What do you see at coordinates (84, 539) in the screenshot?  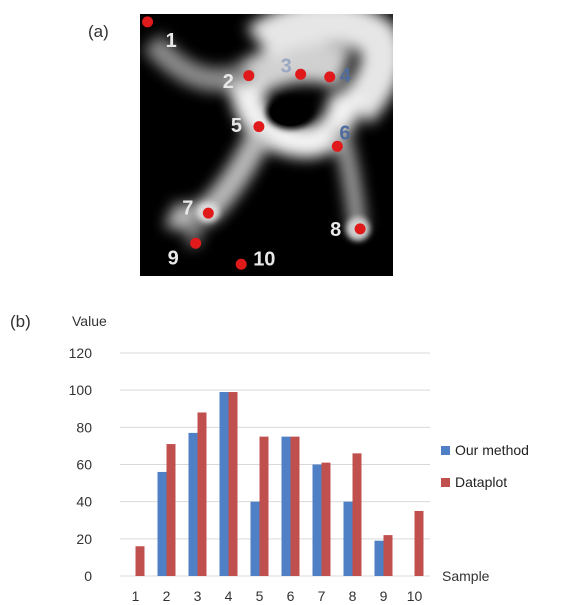 I see `y-tick-label: 20` at bounding box center [84, 539].